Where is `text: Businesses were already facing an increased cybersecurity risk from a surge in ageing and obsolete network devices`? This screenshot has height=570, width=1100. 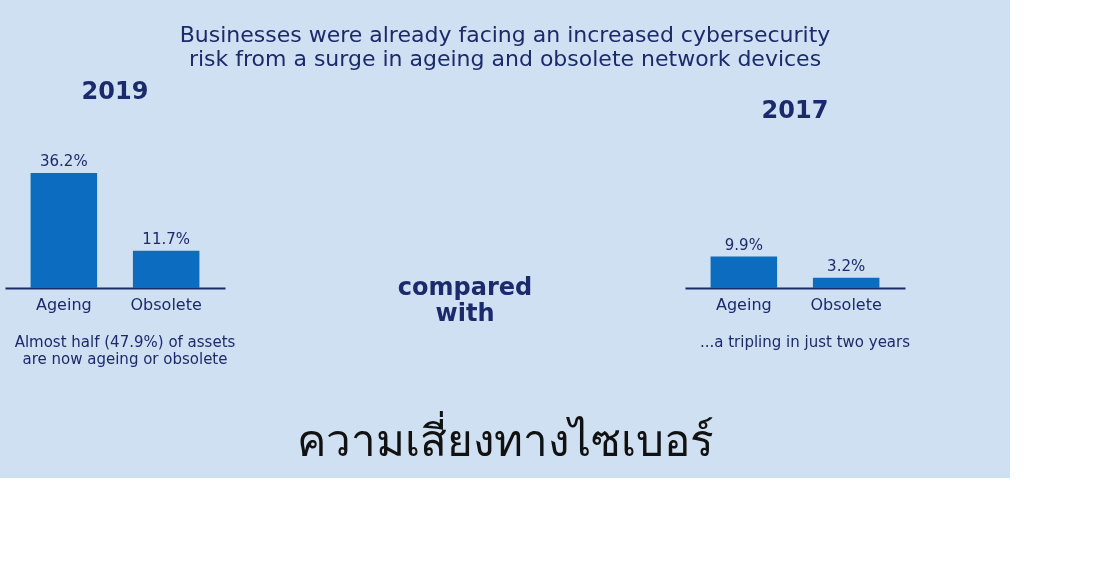
text: Businesses were already facing an increased cybersecurity risk from a surge in ageing and obsolete network devices is located at coordinates (505, 46).